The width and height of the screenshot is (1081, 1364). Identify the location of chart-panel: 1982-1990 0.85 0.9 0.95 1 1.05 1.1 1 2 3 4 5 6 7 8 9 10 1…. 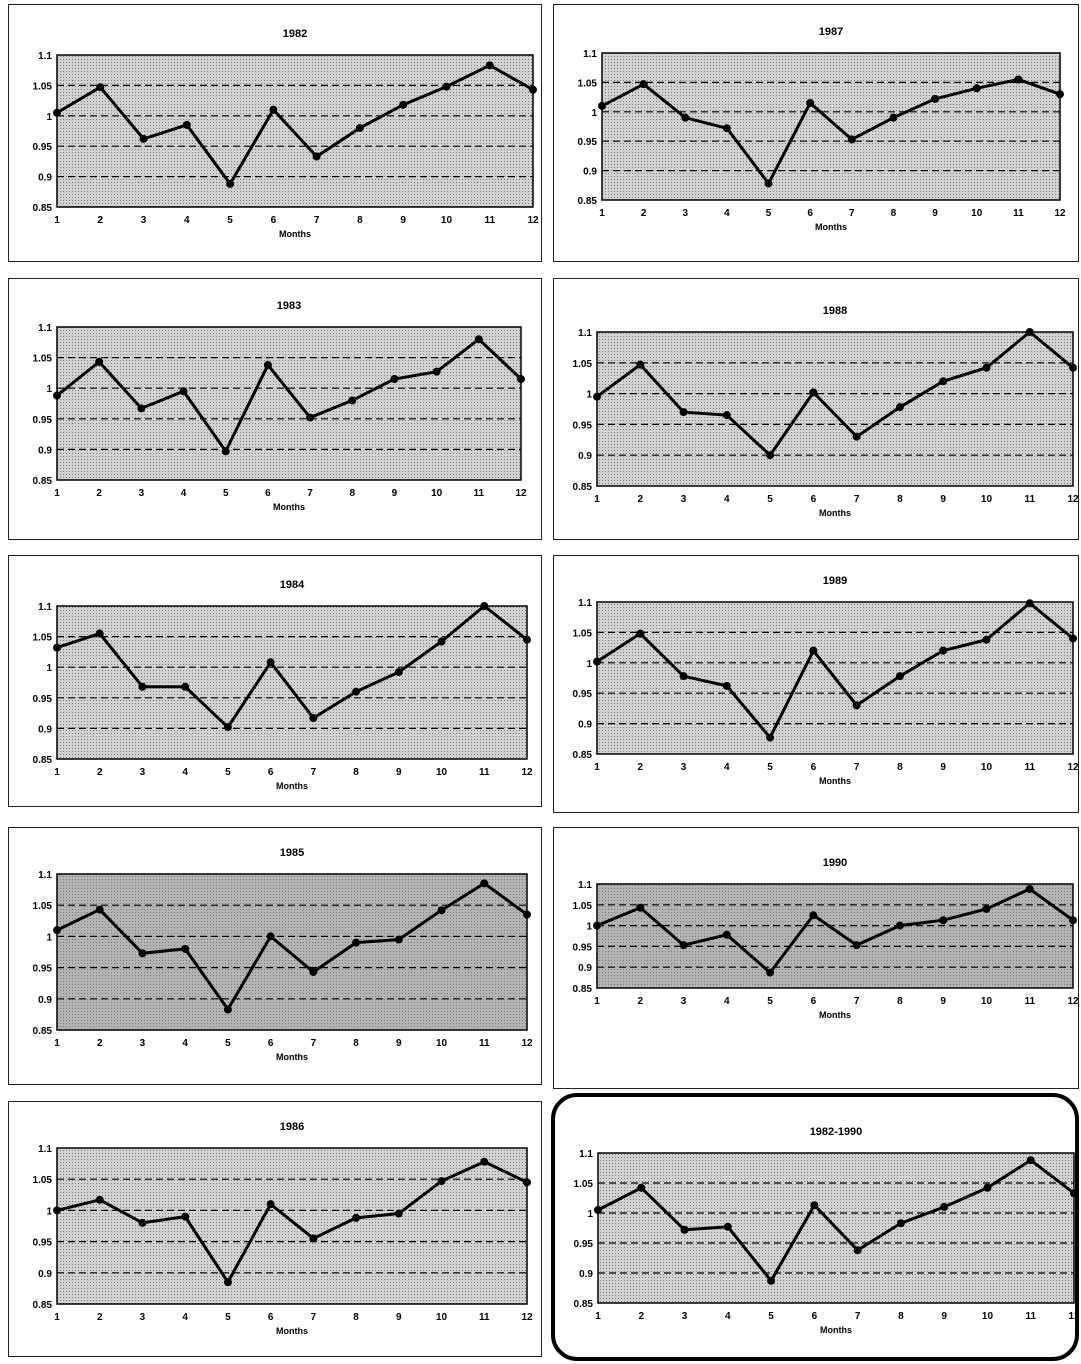
(815, 1227).